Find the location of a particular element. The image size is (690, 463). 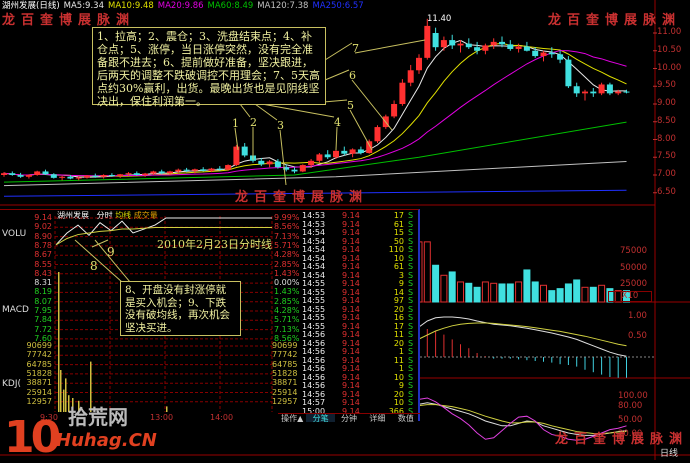

macd-axis-label: 0.50 is located at coordinates (637, 336).